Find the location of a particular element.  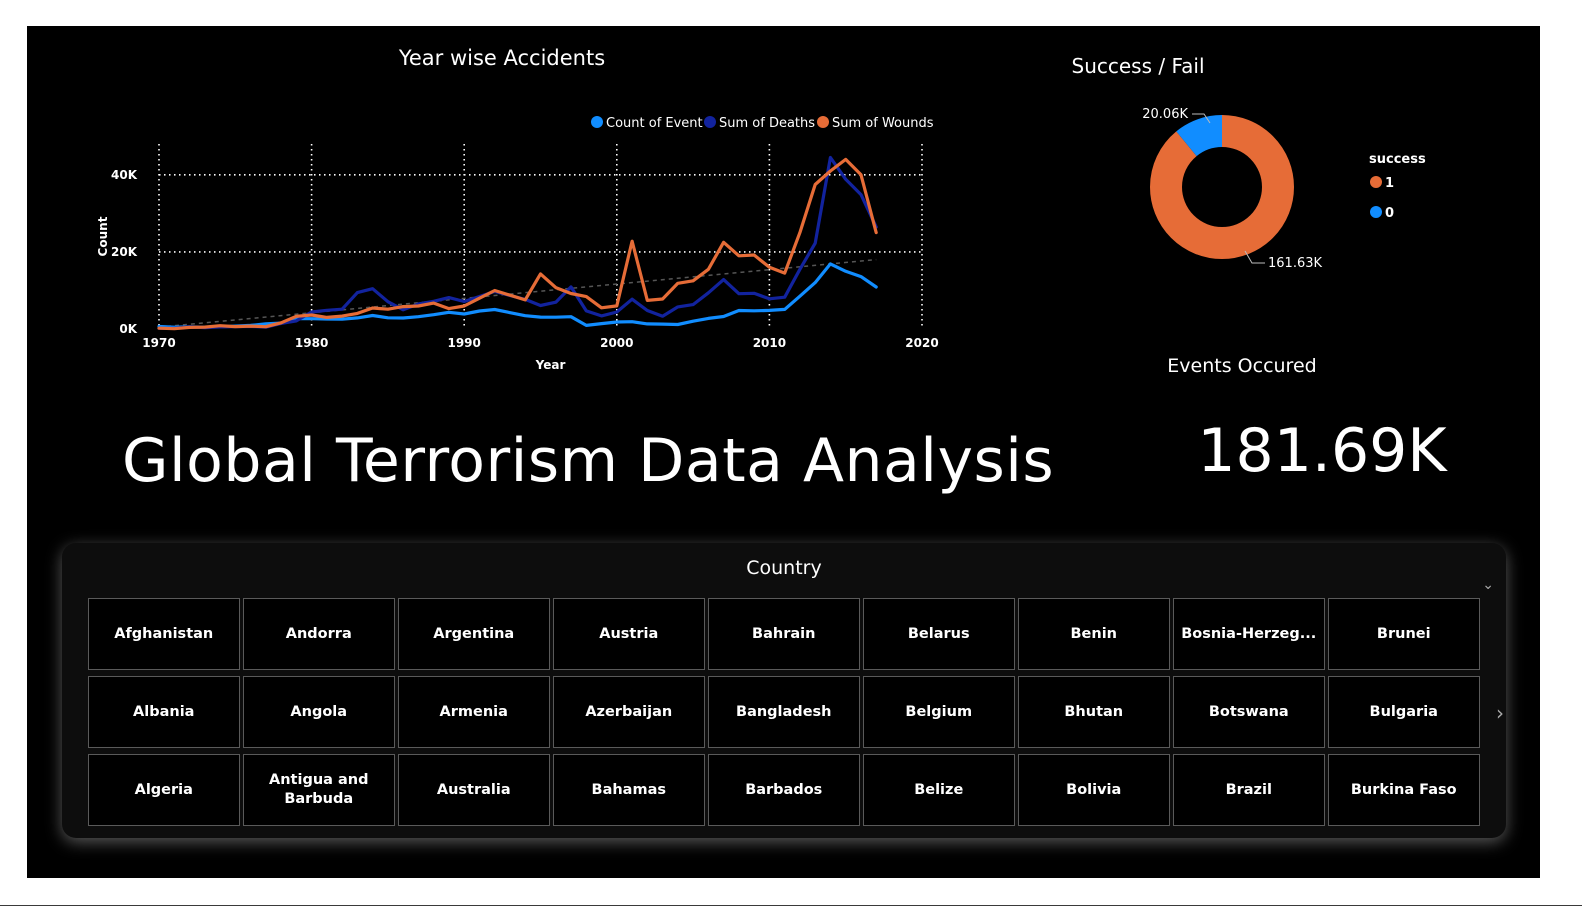

country-option: Bahrain is located at coordinates (784, 634).